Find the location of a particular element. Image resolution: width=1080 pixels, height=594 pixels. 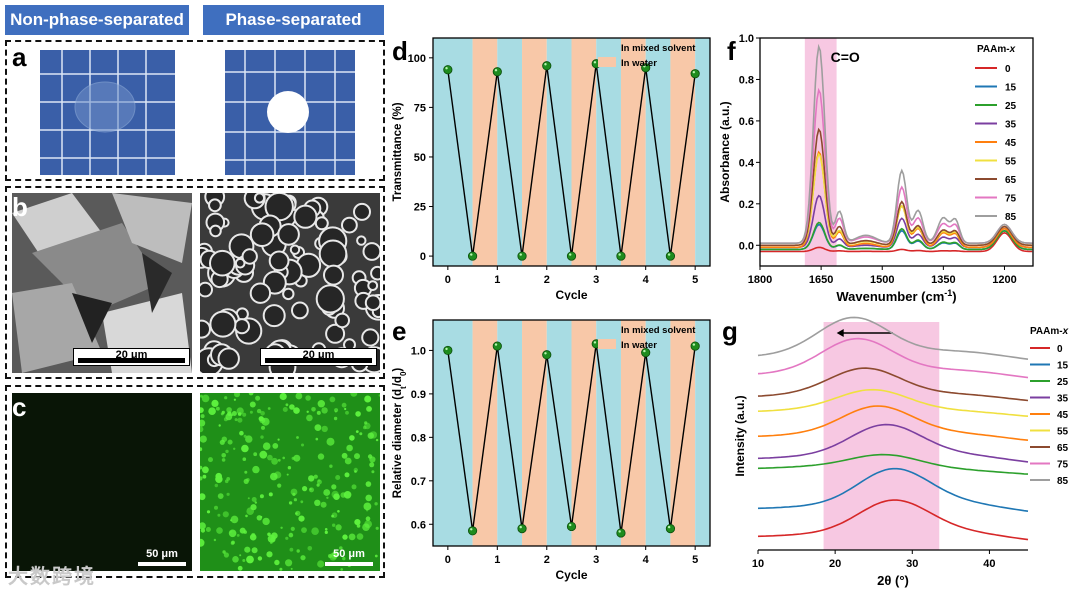

scale-bar-sem-left: 20 μm is located at coordinates (131, 357).